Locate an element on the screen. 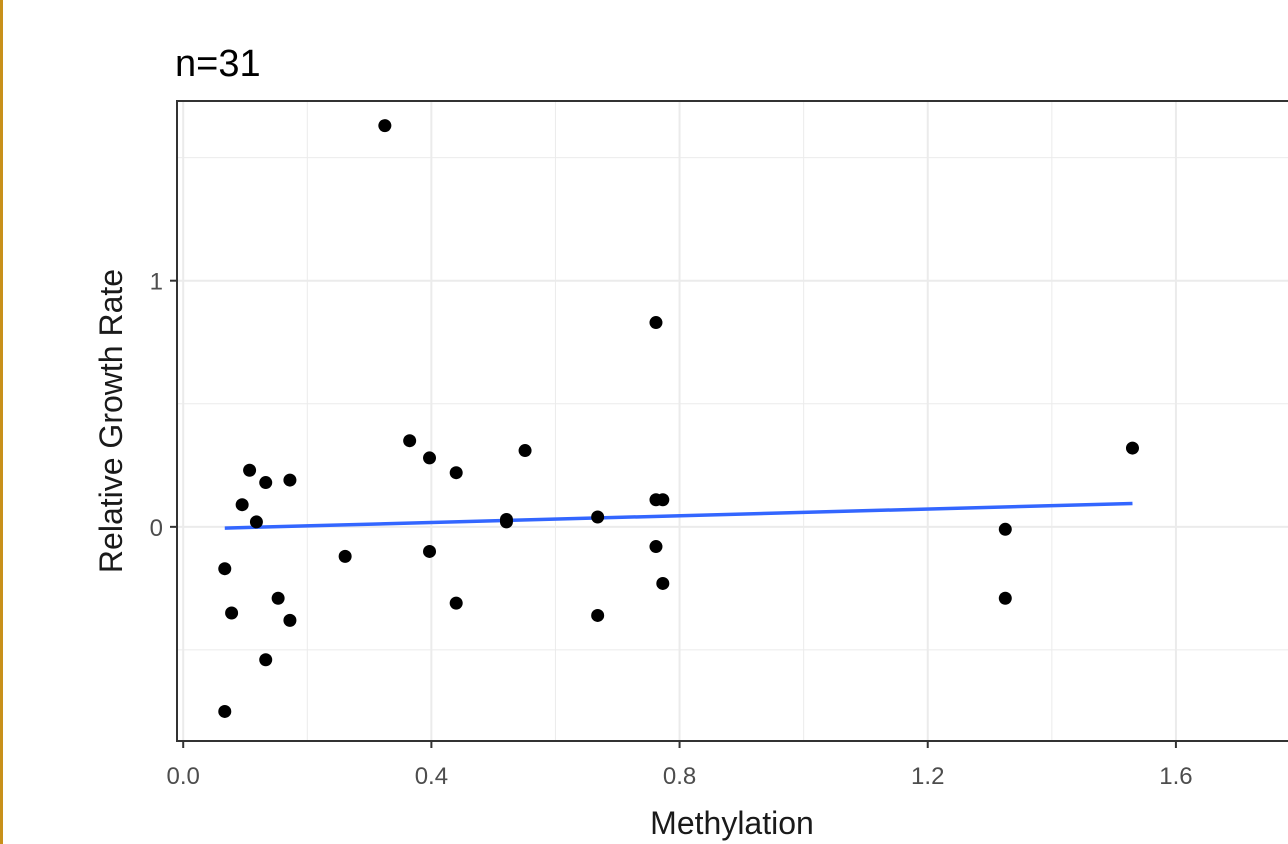 This screenshot has width=1288, height=844. x-tick-label: 1.2 is located at coordinates (927, 776).